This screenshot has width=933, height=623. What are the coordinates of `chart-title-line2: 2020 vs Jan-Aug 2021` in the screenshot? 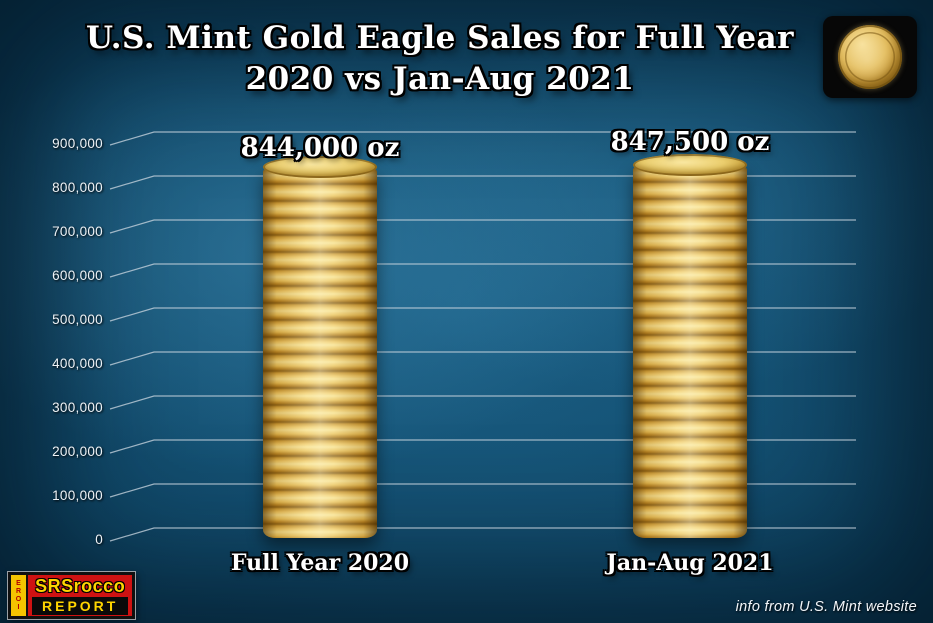 It's located at (440, 78).